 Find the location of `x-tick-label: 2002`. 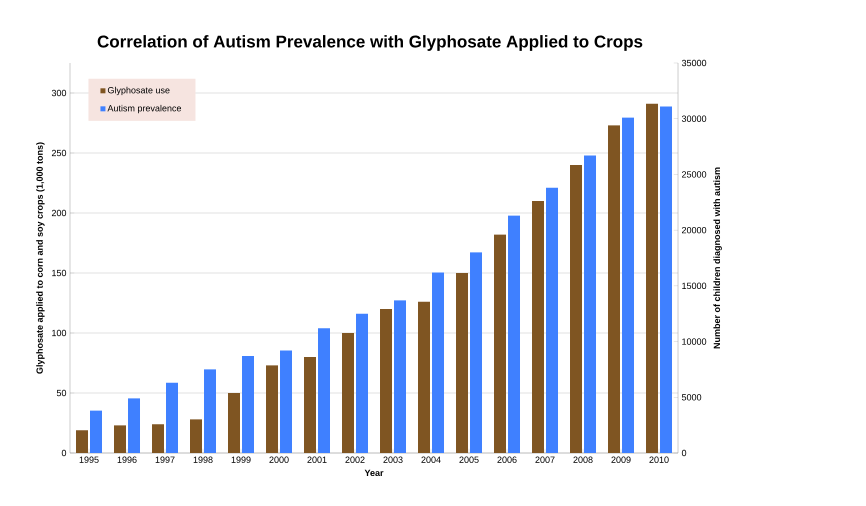

x-tick-label: 2002 is located at coordinates (355, 459).